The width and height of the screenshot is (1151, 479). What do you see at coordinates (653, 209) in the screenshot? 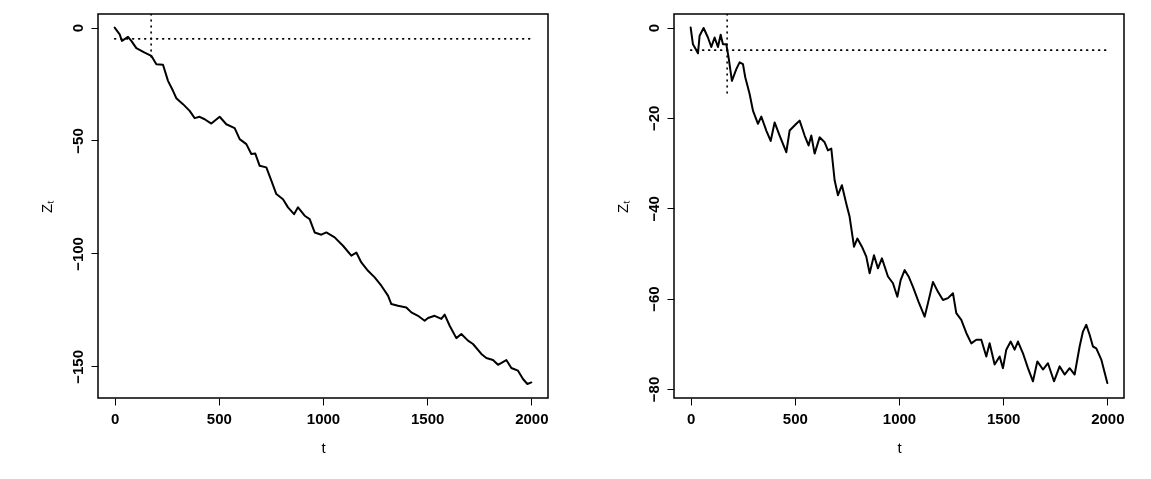
I see `y-tick-label: −40` at bounding box center [653, 209].